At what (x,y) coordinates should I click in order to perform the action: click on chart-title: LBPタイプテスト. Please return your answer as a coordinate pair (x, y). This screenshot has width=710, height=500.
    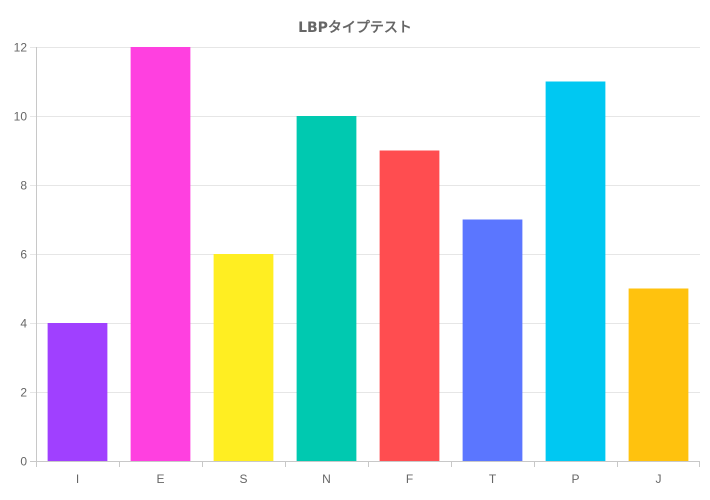
    Looking at the image, I should click on (355, 28).